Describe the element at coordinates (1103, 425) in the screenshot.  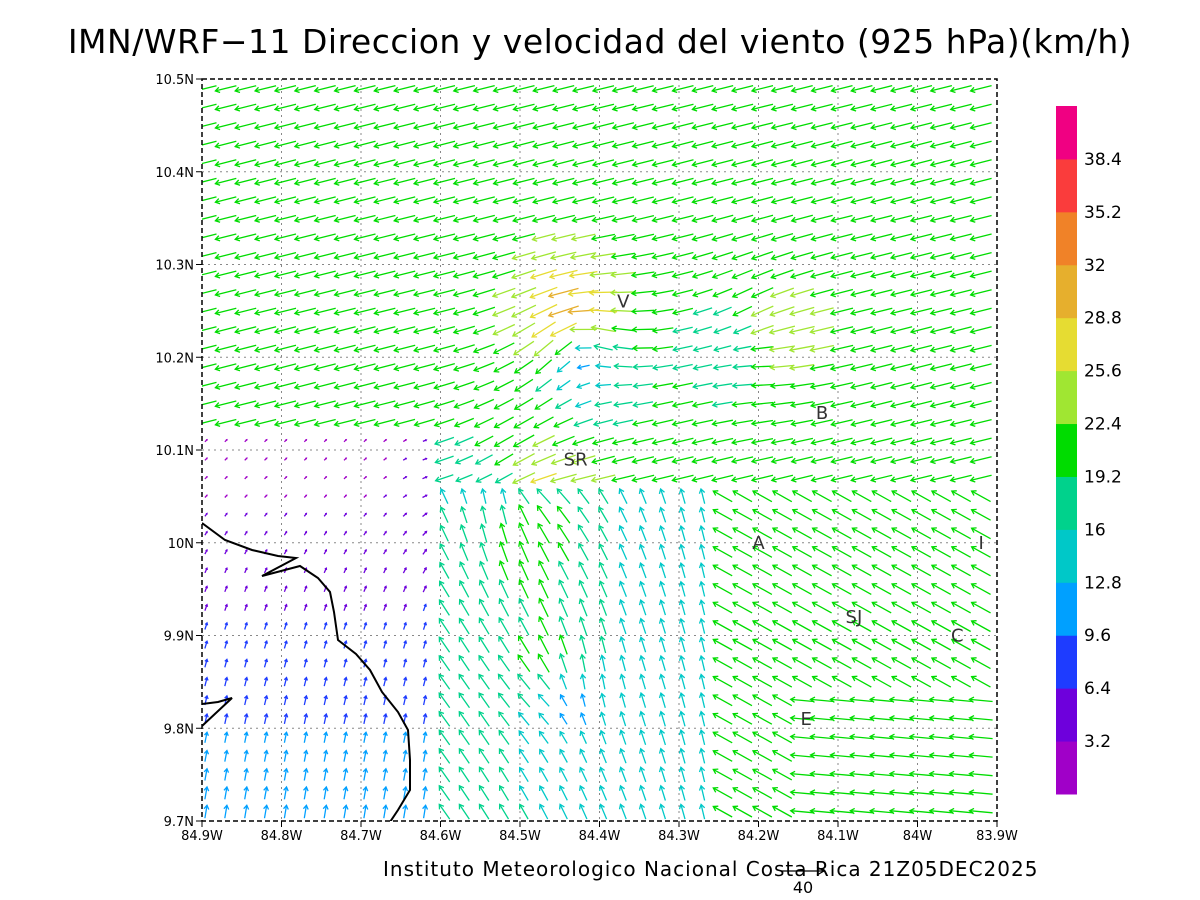
I see `colorbar-label: 22.4` at that location.